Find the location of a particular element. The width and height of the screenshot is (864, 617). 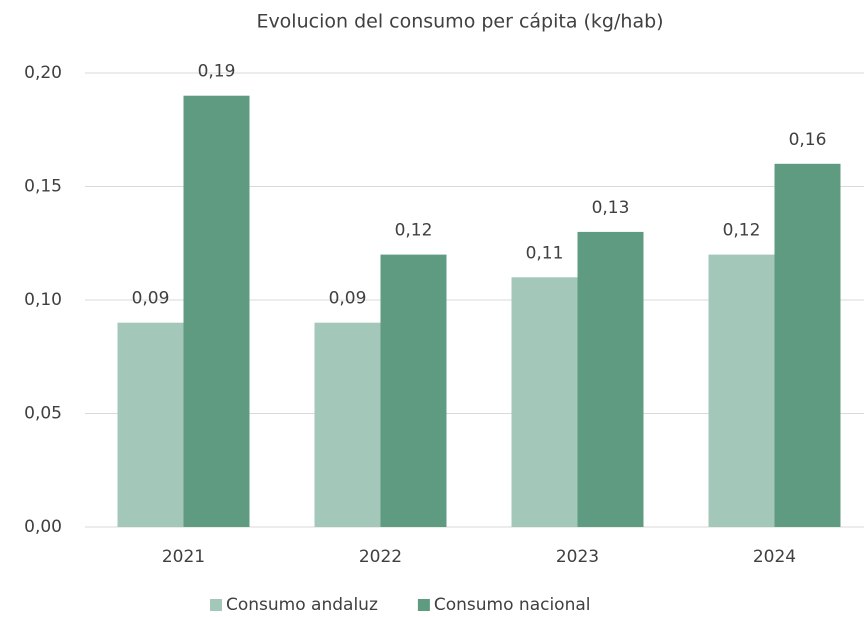

y-tick-label: 0,15 is located at coordinates (43, 187).